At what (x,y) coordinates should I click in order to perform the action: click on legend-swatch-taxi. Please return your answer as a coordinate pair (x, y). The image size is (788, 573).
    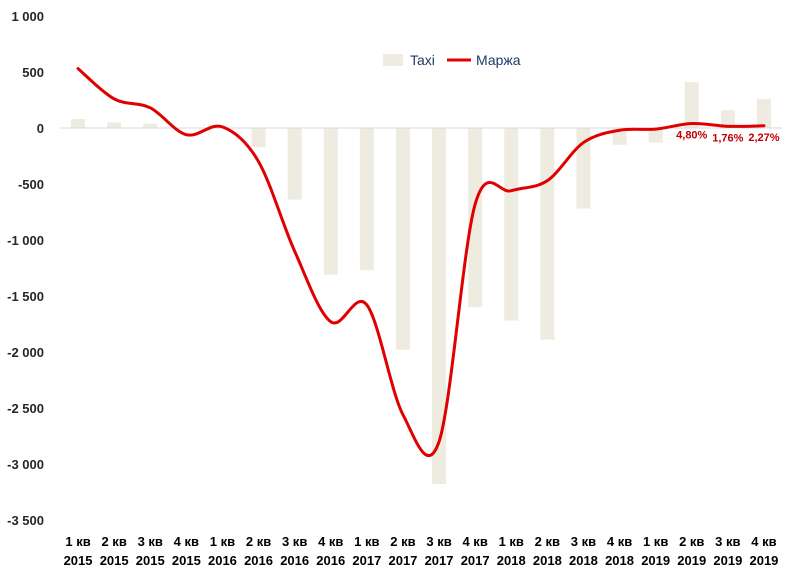
    Looking at the image, I should click on (393, 60).